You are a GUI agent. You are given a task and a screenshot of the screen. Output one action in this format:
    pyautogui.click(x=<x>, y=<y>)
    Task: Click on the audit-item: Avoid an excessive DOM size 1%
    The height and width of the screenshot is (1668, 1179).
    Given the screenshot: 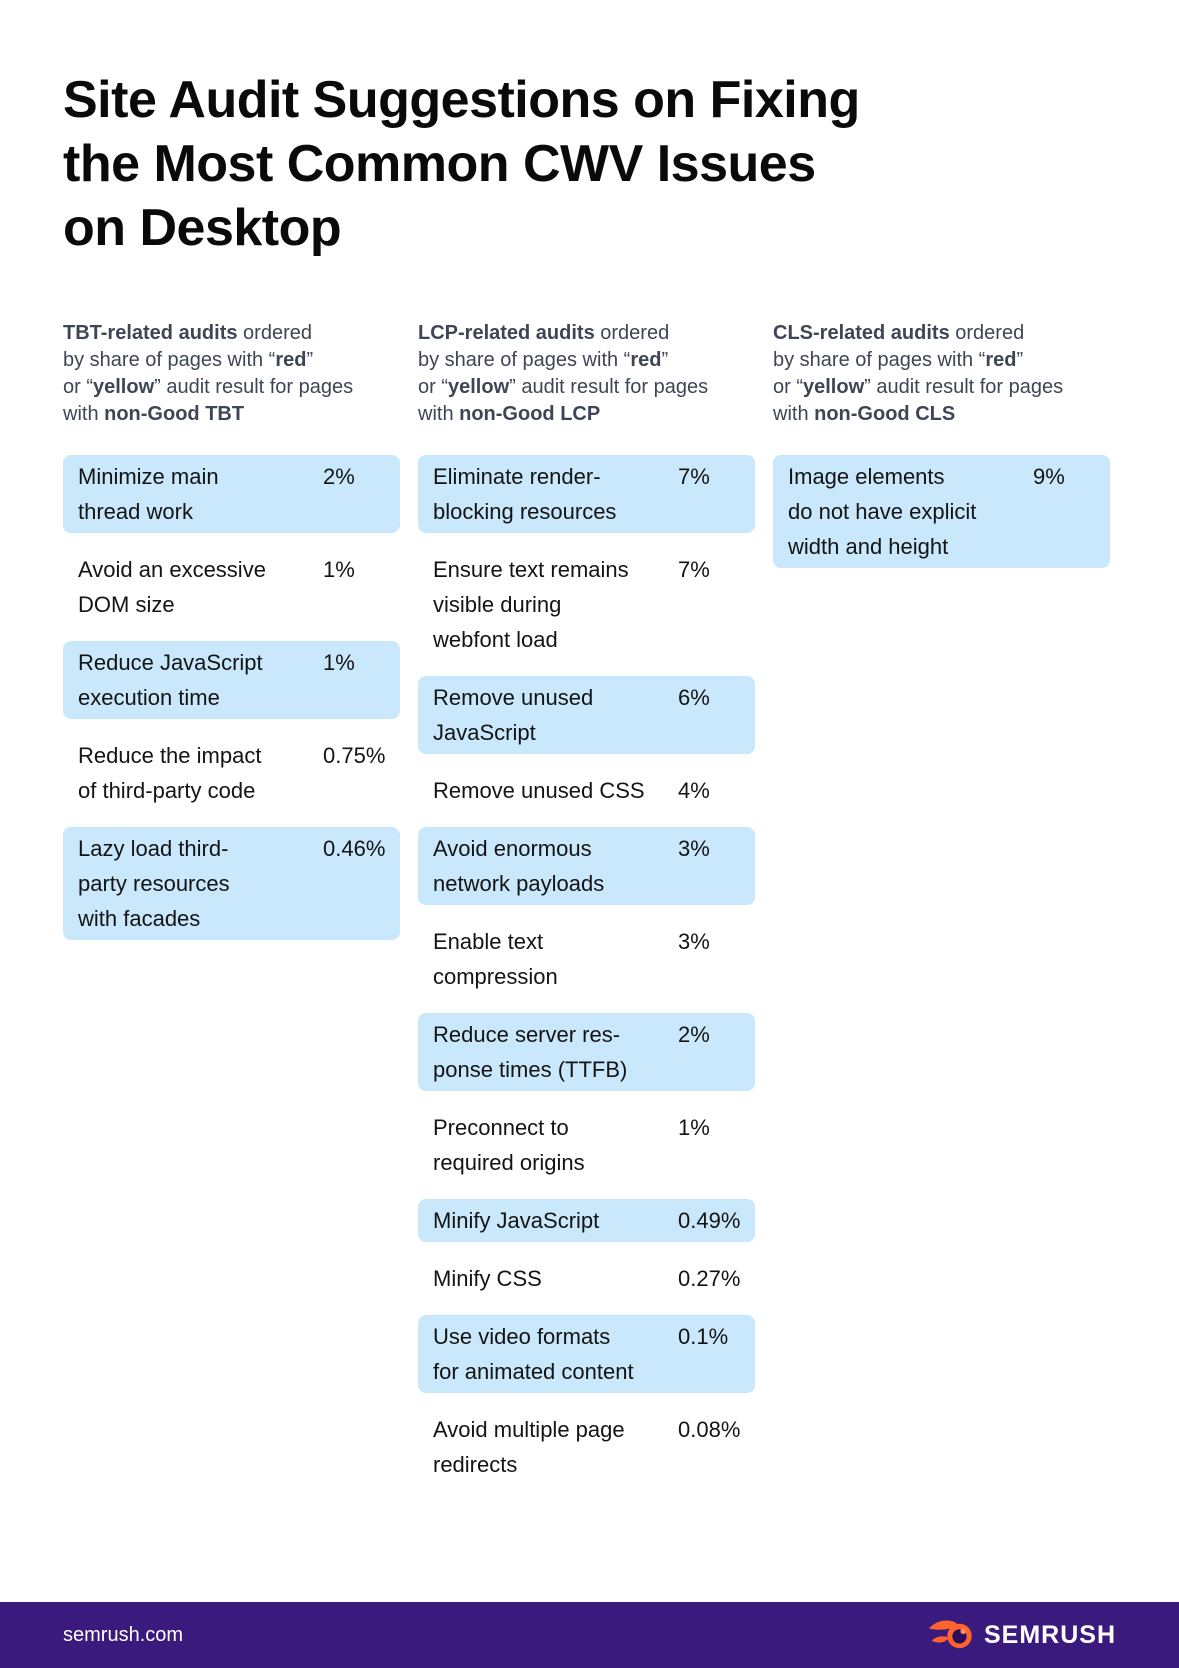 What is the action you would take?
    pyautogui.click(x=231, y=587)
    